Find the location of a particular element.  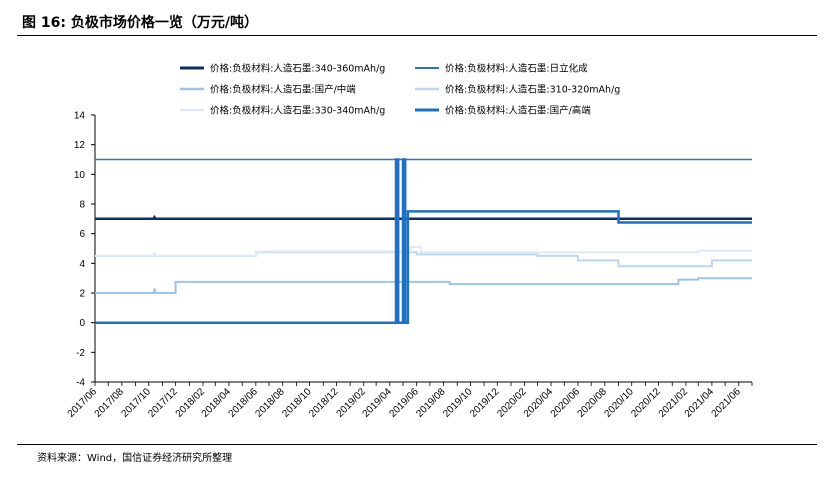

legend-label-1: 价格:负极材料:人造石墨:340-360mAh/g is located at coordinates (297, 69).